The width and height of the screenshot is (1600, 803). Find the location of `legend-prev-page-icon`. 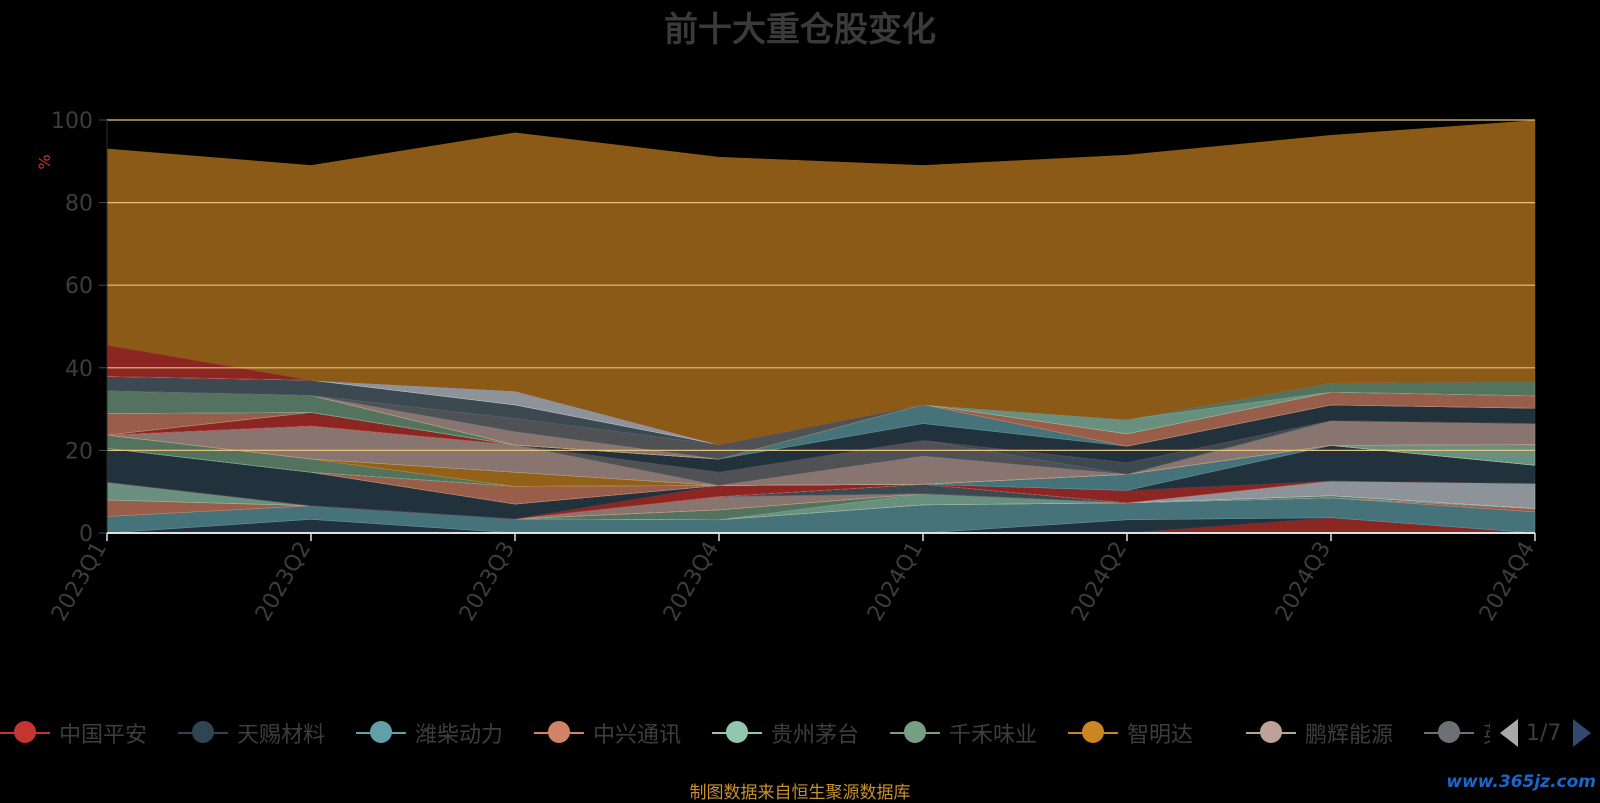

legend-prev-page-icon is located at coordinates (1509, 733).